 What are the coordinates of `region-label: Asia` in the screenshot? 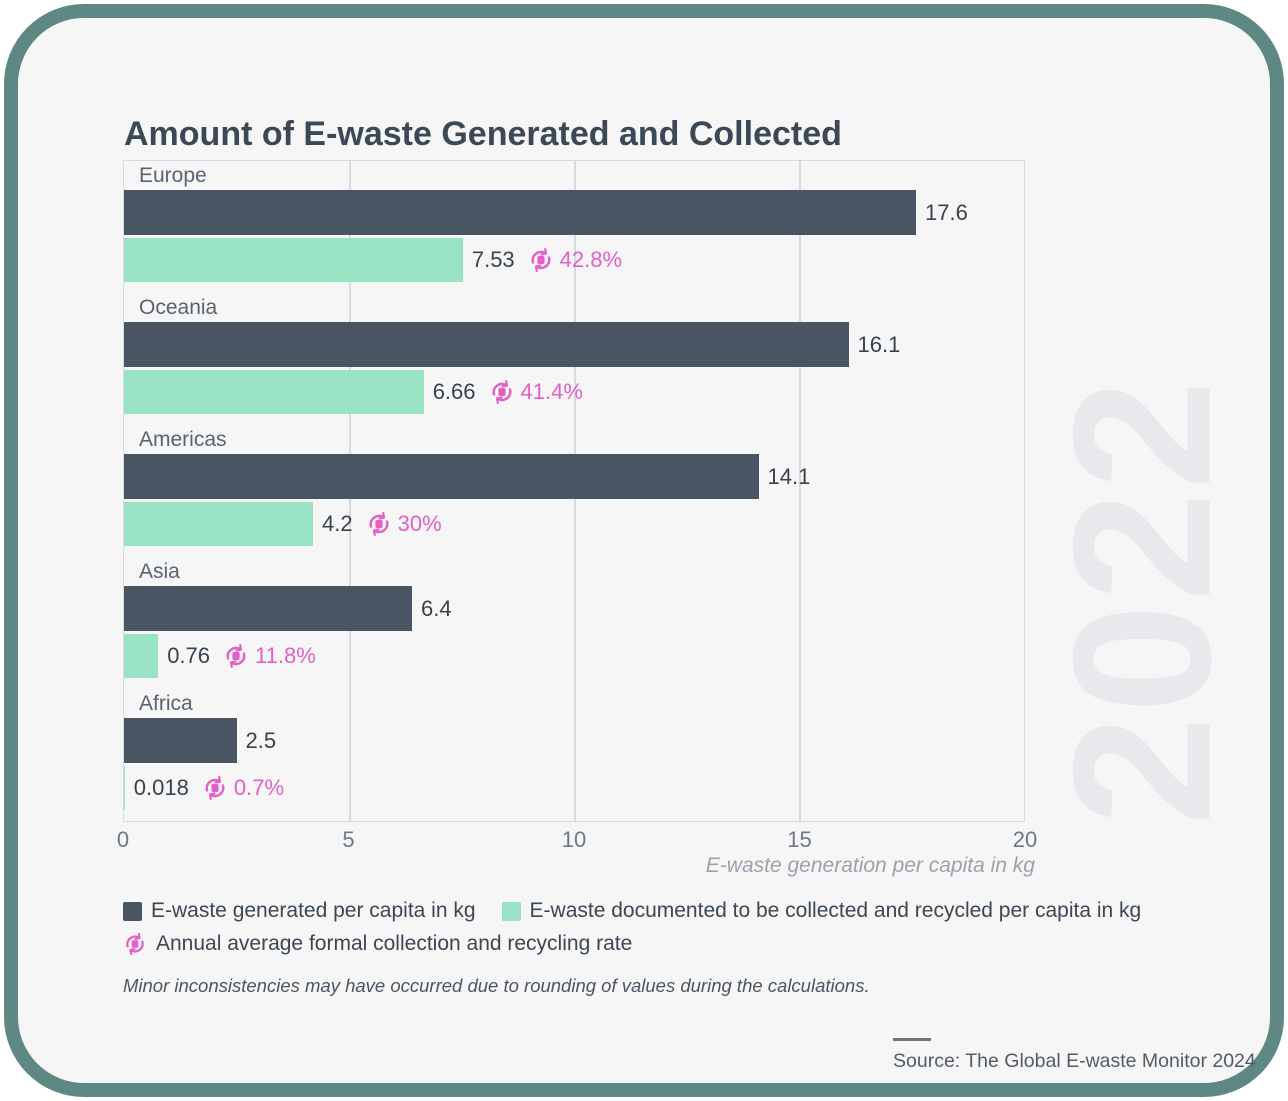 It's located at (159, 571).